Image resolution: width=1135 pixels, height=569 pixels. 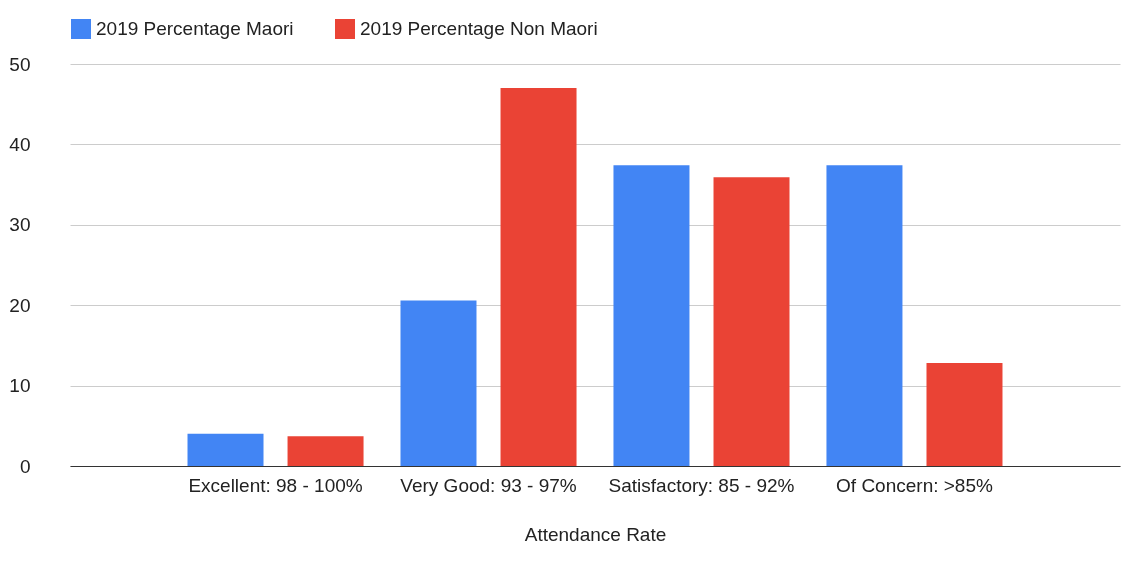 What do you see at coordinates (479, 28) in the screenshot?
I see `legend-label: 2019 Percentage Non Maori` at bounding box center [479, 28].